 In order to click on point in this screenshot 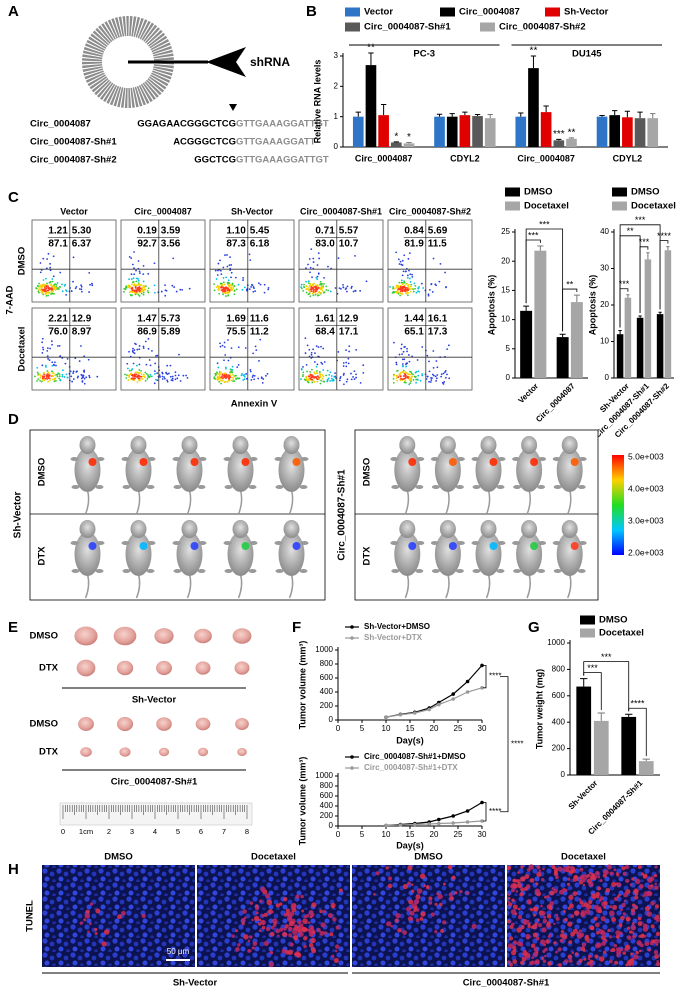, I will do `click(429, 709)`.